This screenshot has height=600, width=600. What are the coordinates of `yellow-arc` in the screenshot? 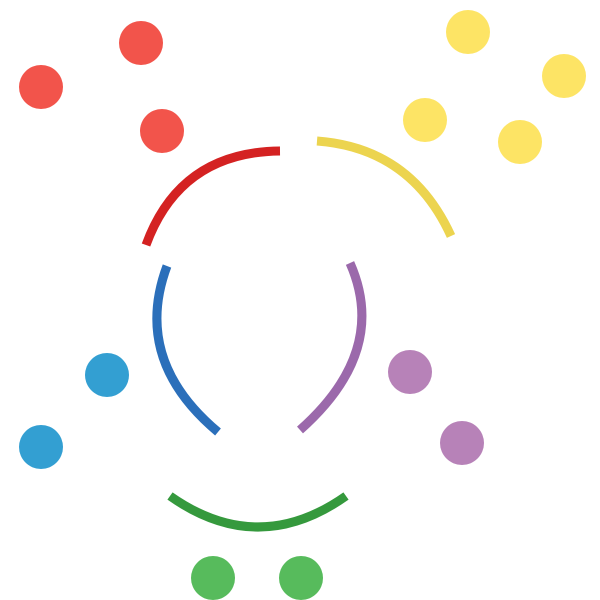 It's located at (386, 187).